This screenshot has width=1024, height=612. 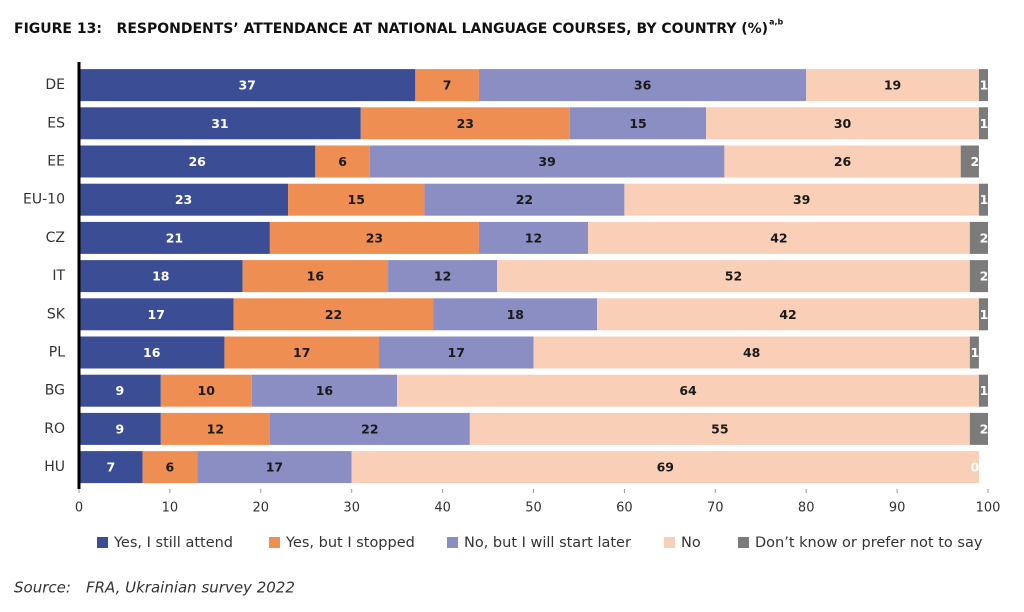 I want to click on data-label: 12, so click(x=533, y=237).